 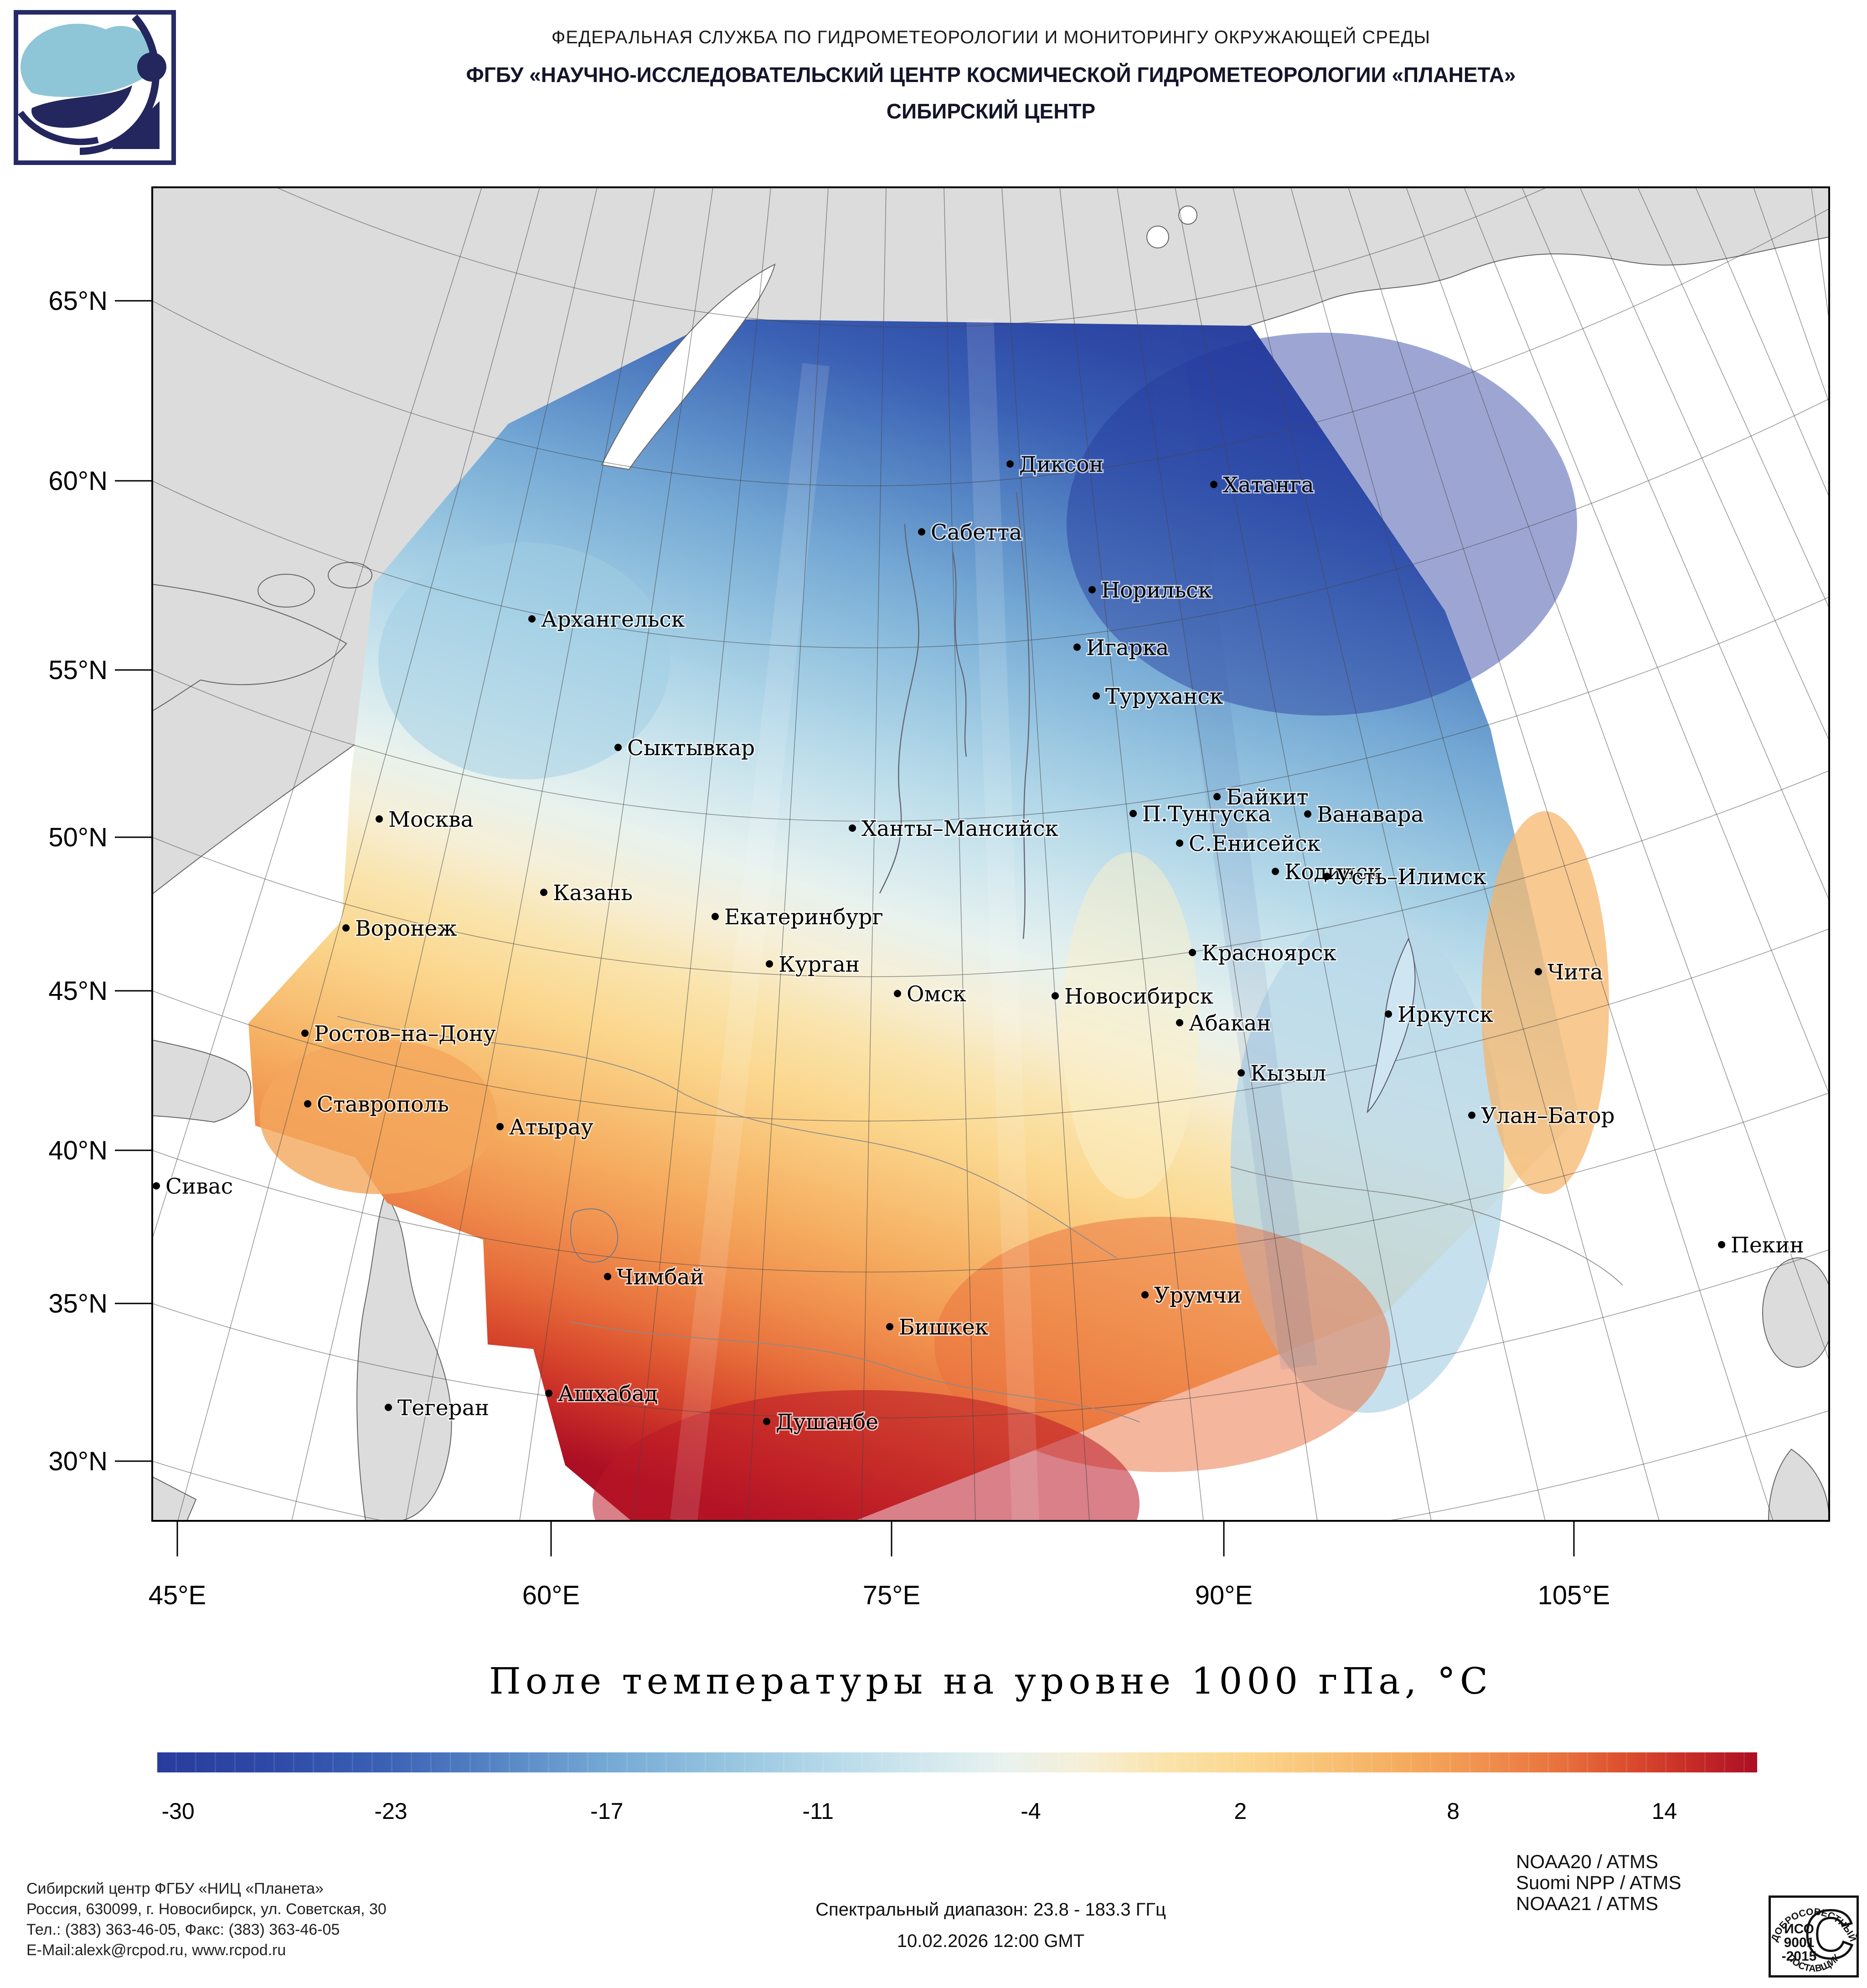 I want to click on city-label: Курган, so click(x=819, y=965).